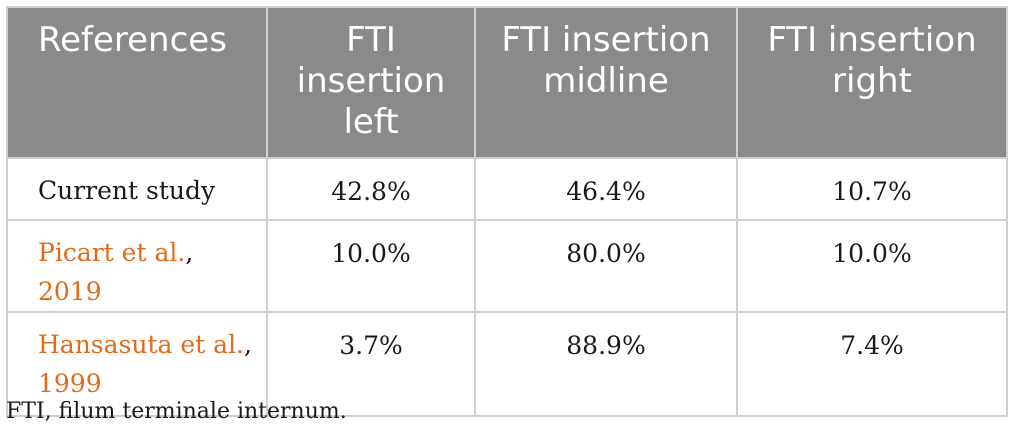  Describe the element at coordinates (176, 411) in the screenshot. I see `table-footnote: FTI, filum terminale internum.` at that location.